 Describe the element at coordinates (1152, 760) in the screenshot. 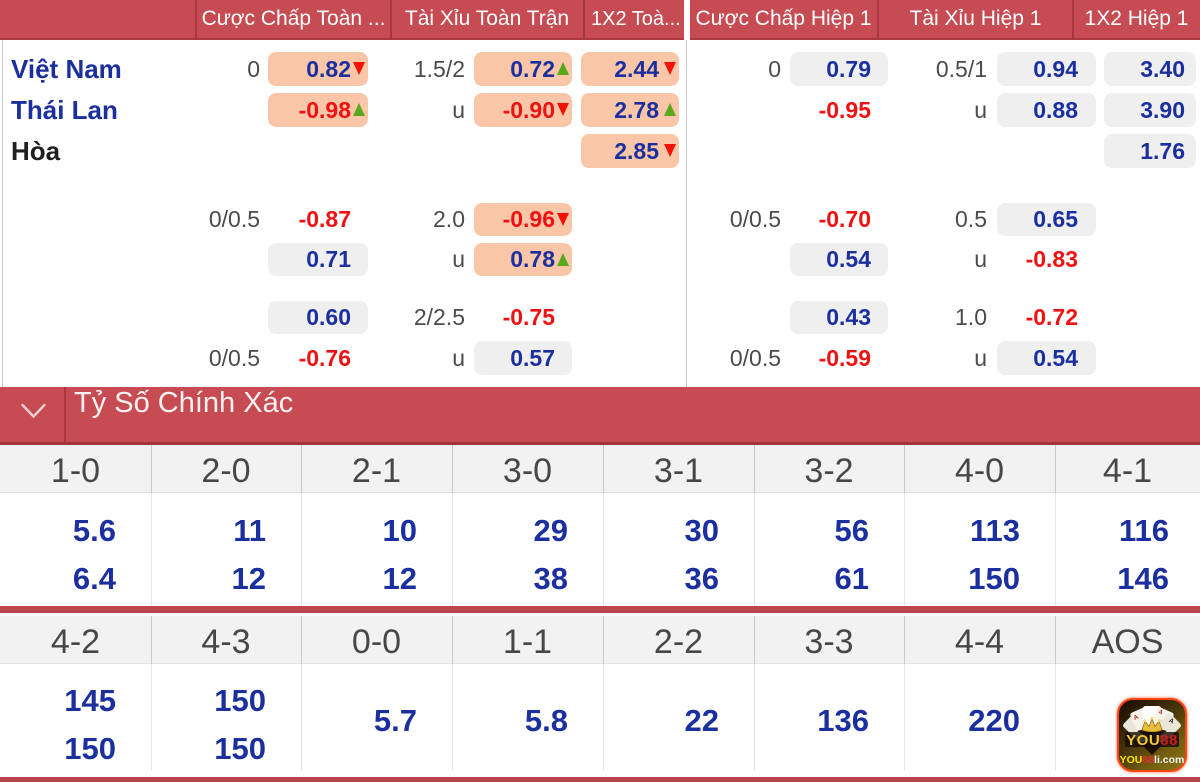

I see `svg-text: YOU88li.com` at that location.